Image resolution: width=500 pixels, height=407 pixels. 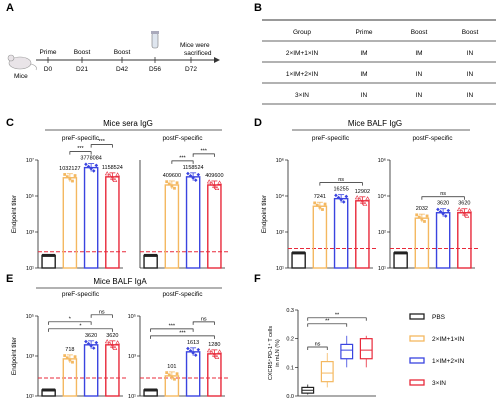 I want to click on y-tick-label: 0.0, so click(x=290, y=397).